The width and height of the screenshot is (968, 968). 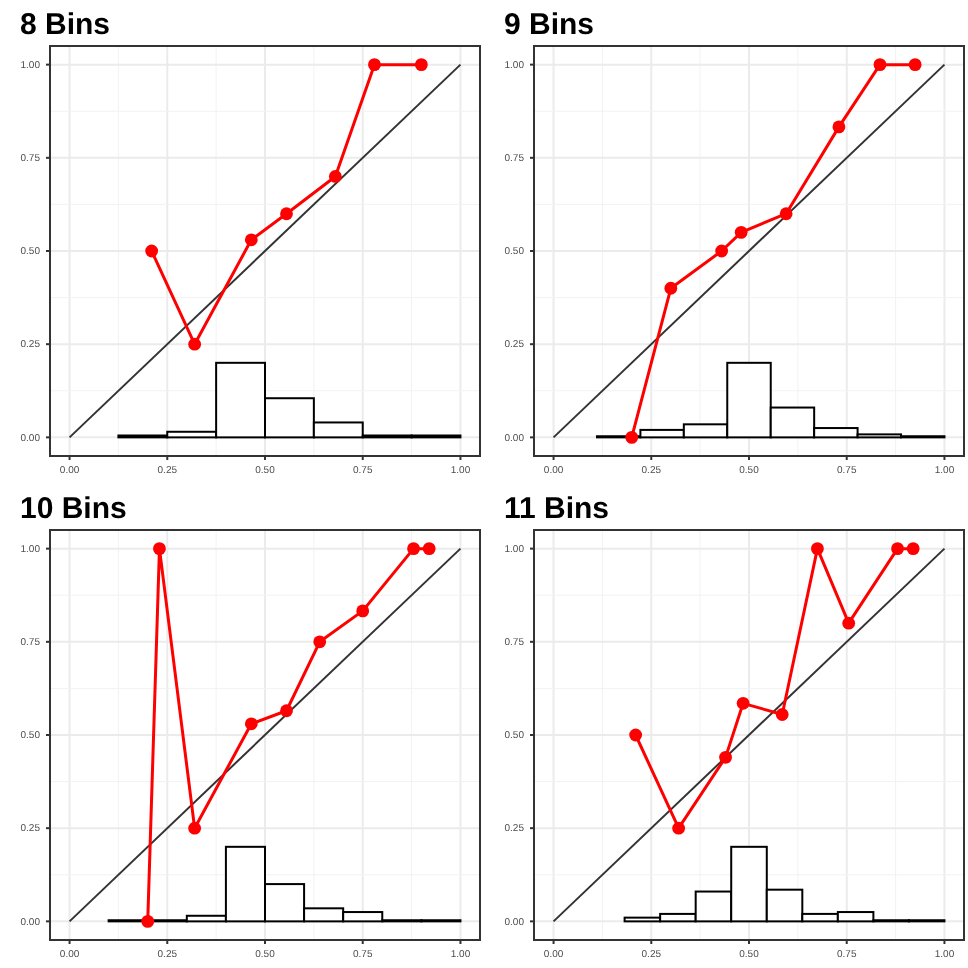 What do you see at coordinates (65, 25) in the screenshot?
I see `chart-title: 8 Bins` at bounding box center [65, 25].